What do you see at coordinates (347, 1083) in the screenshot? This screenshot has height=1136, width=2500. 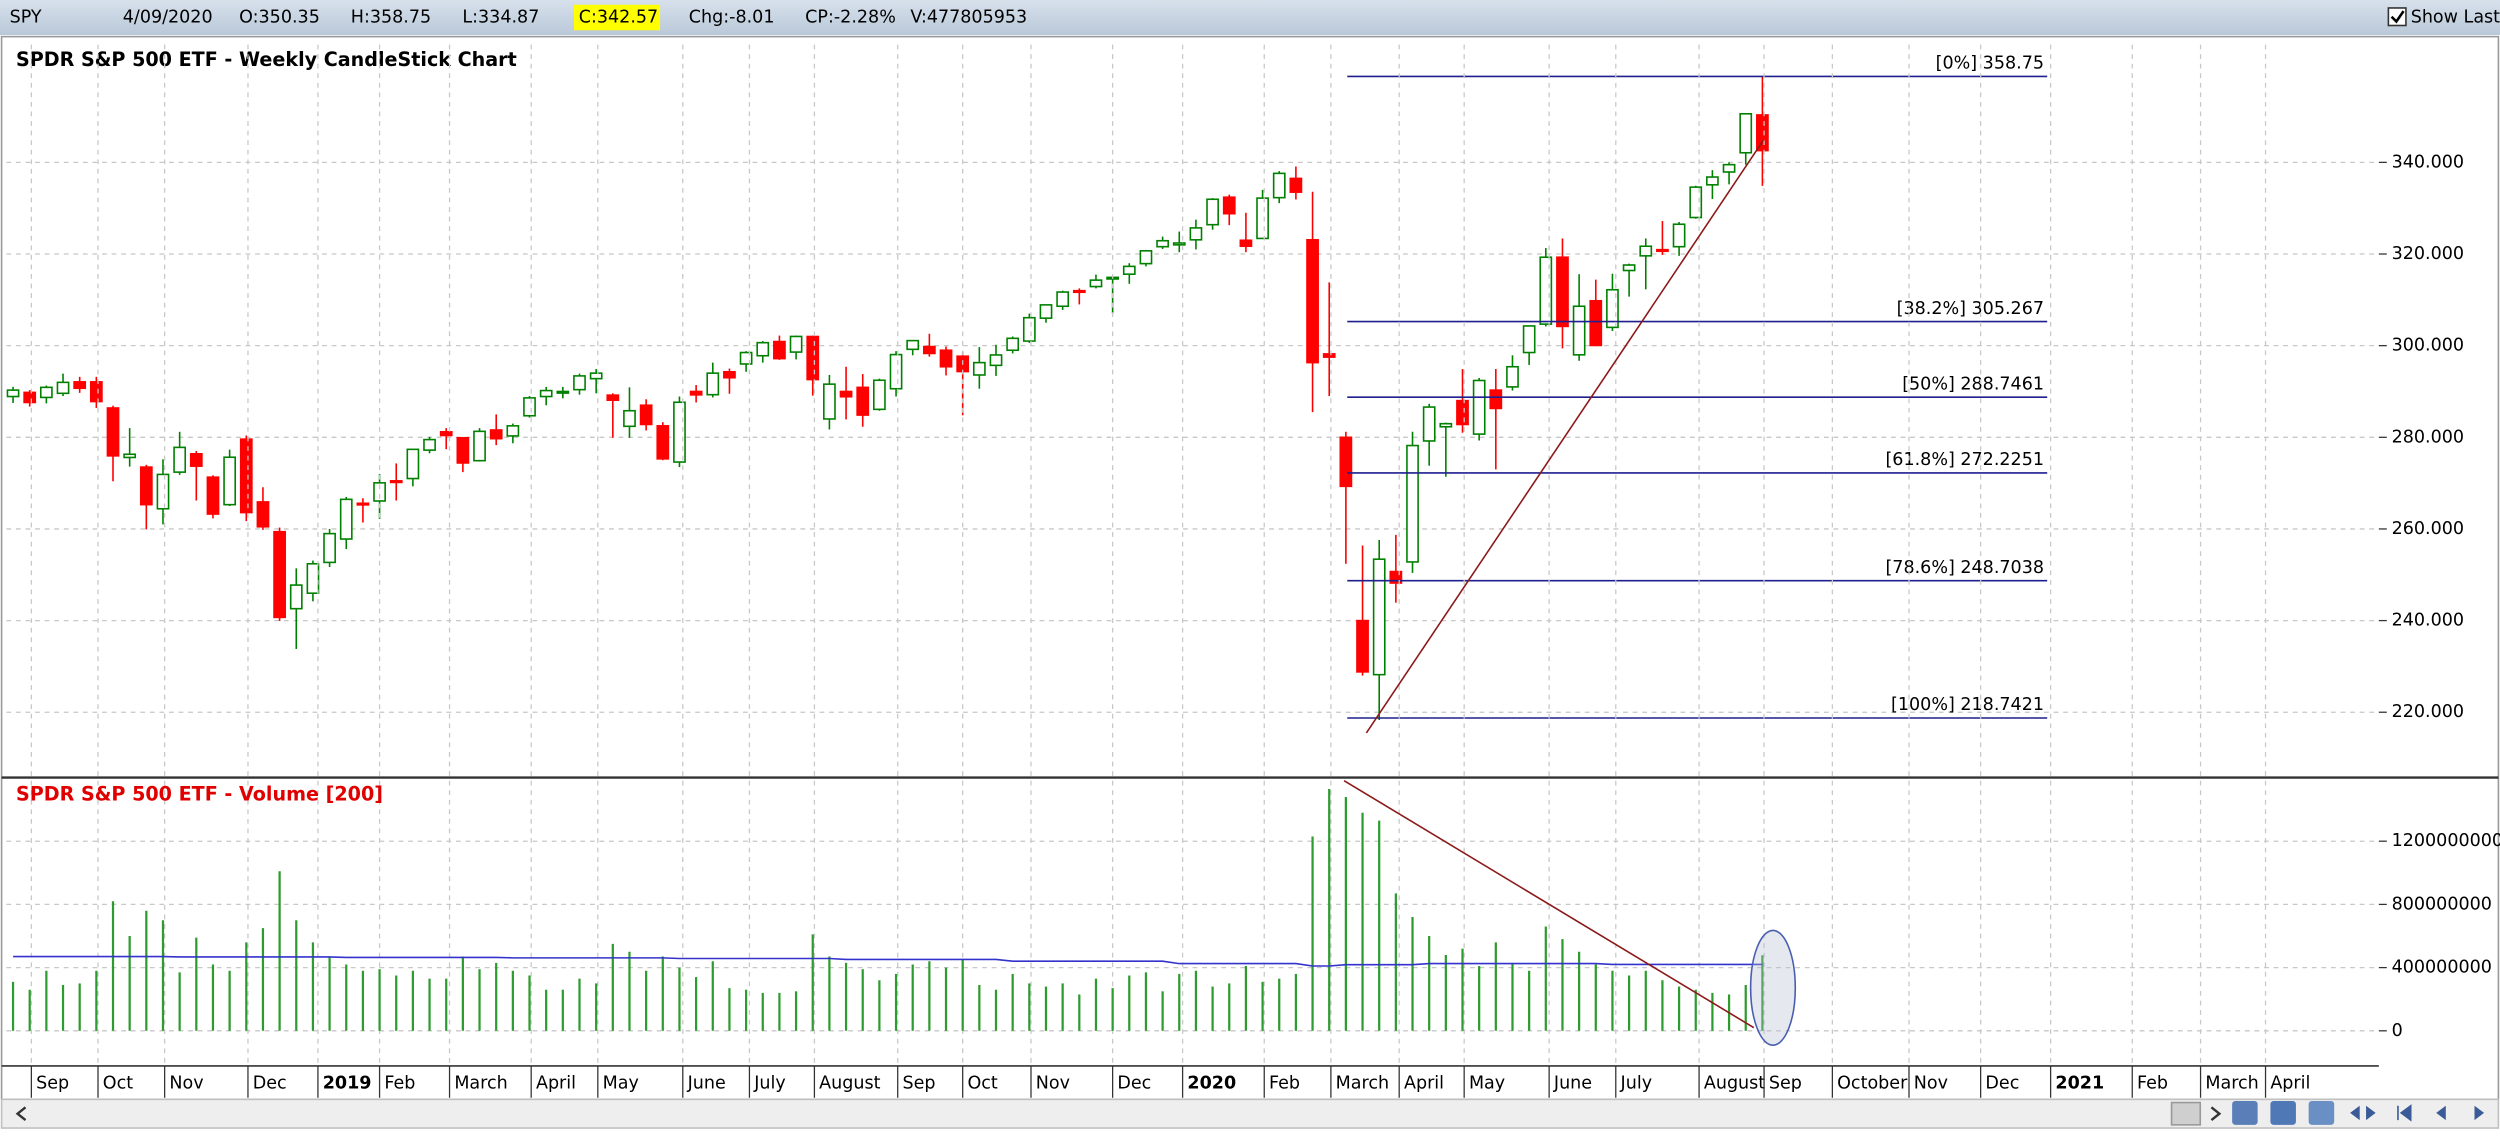 I see `x-tick-label: 2019` at bounding box center [347, 1083].